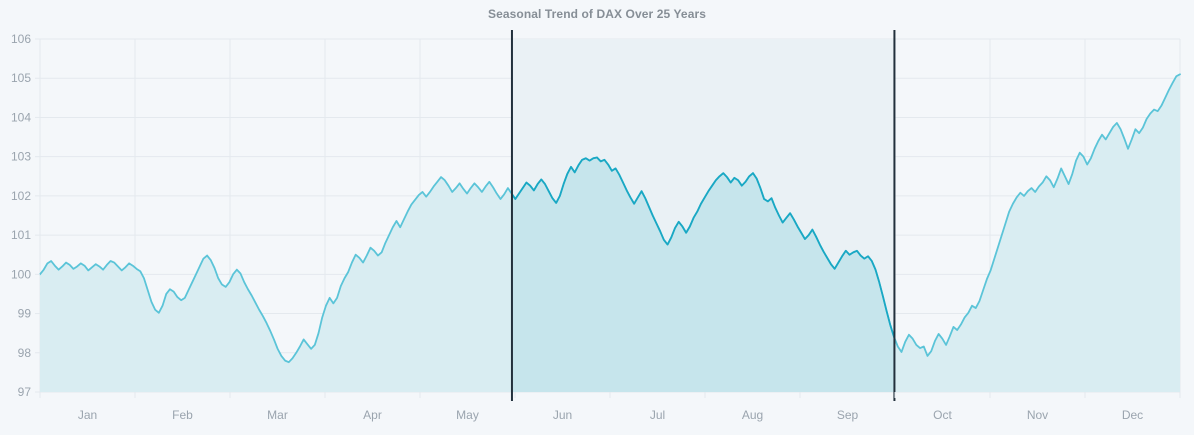 Image resolution: width=1194 pixels, height=435 pixels. I want to click on y-axis-tick-label: 98, so click(25, 353).